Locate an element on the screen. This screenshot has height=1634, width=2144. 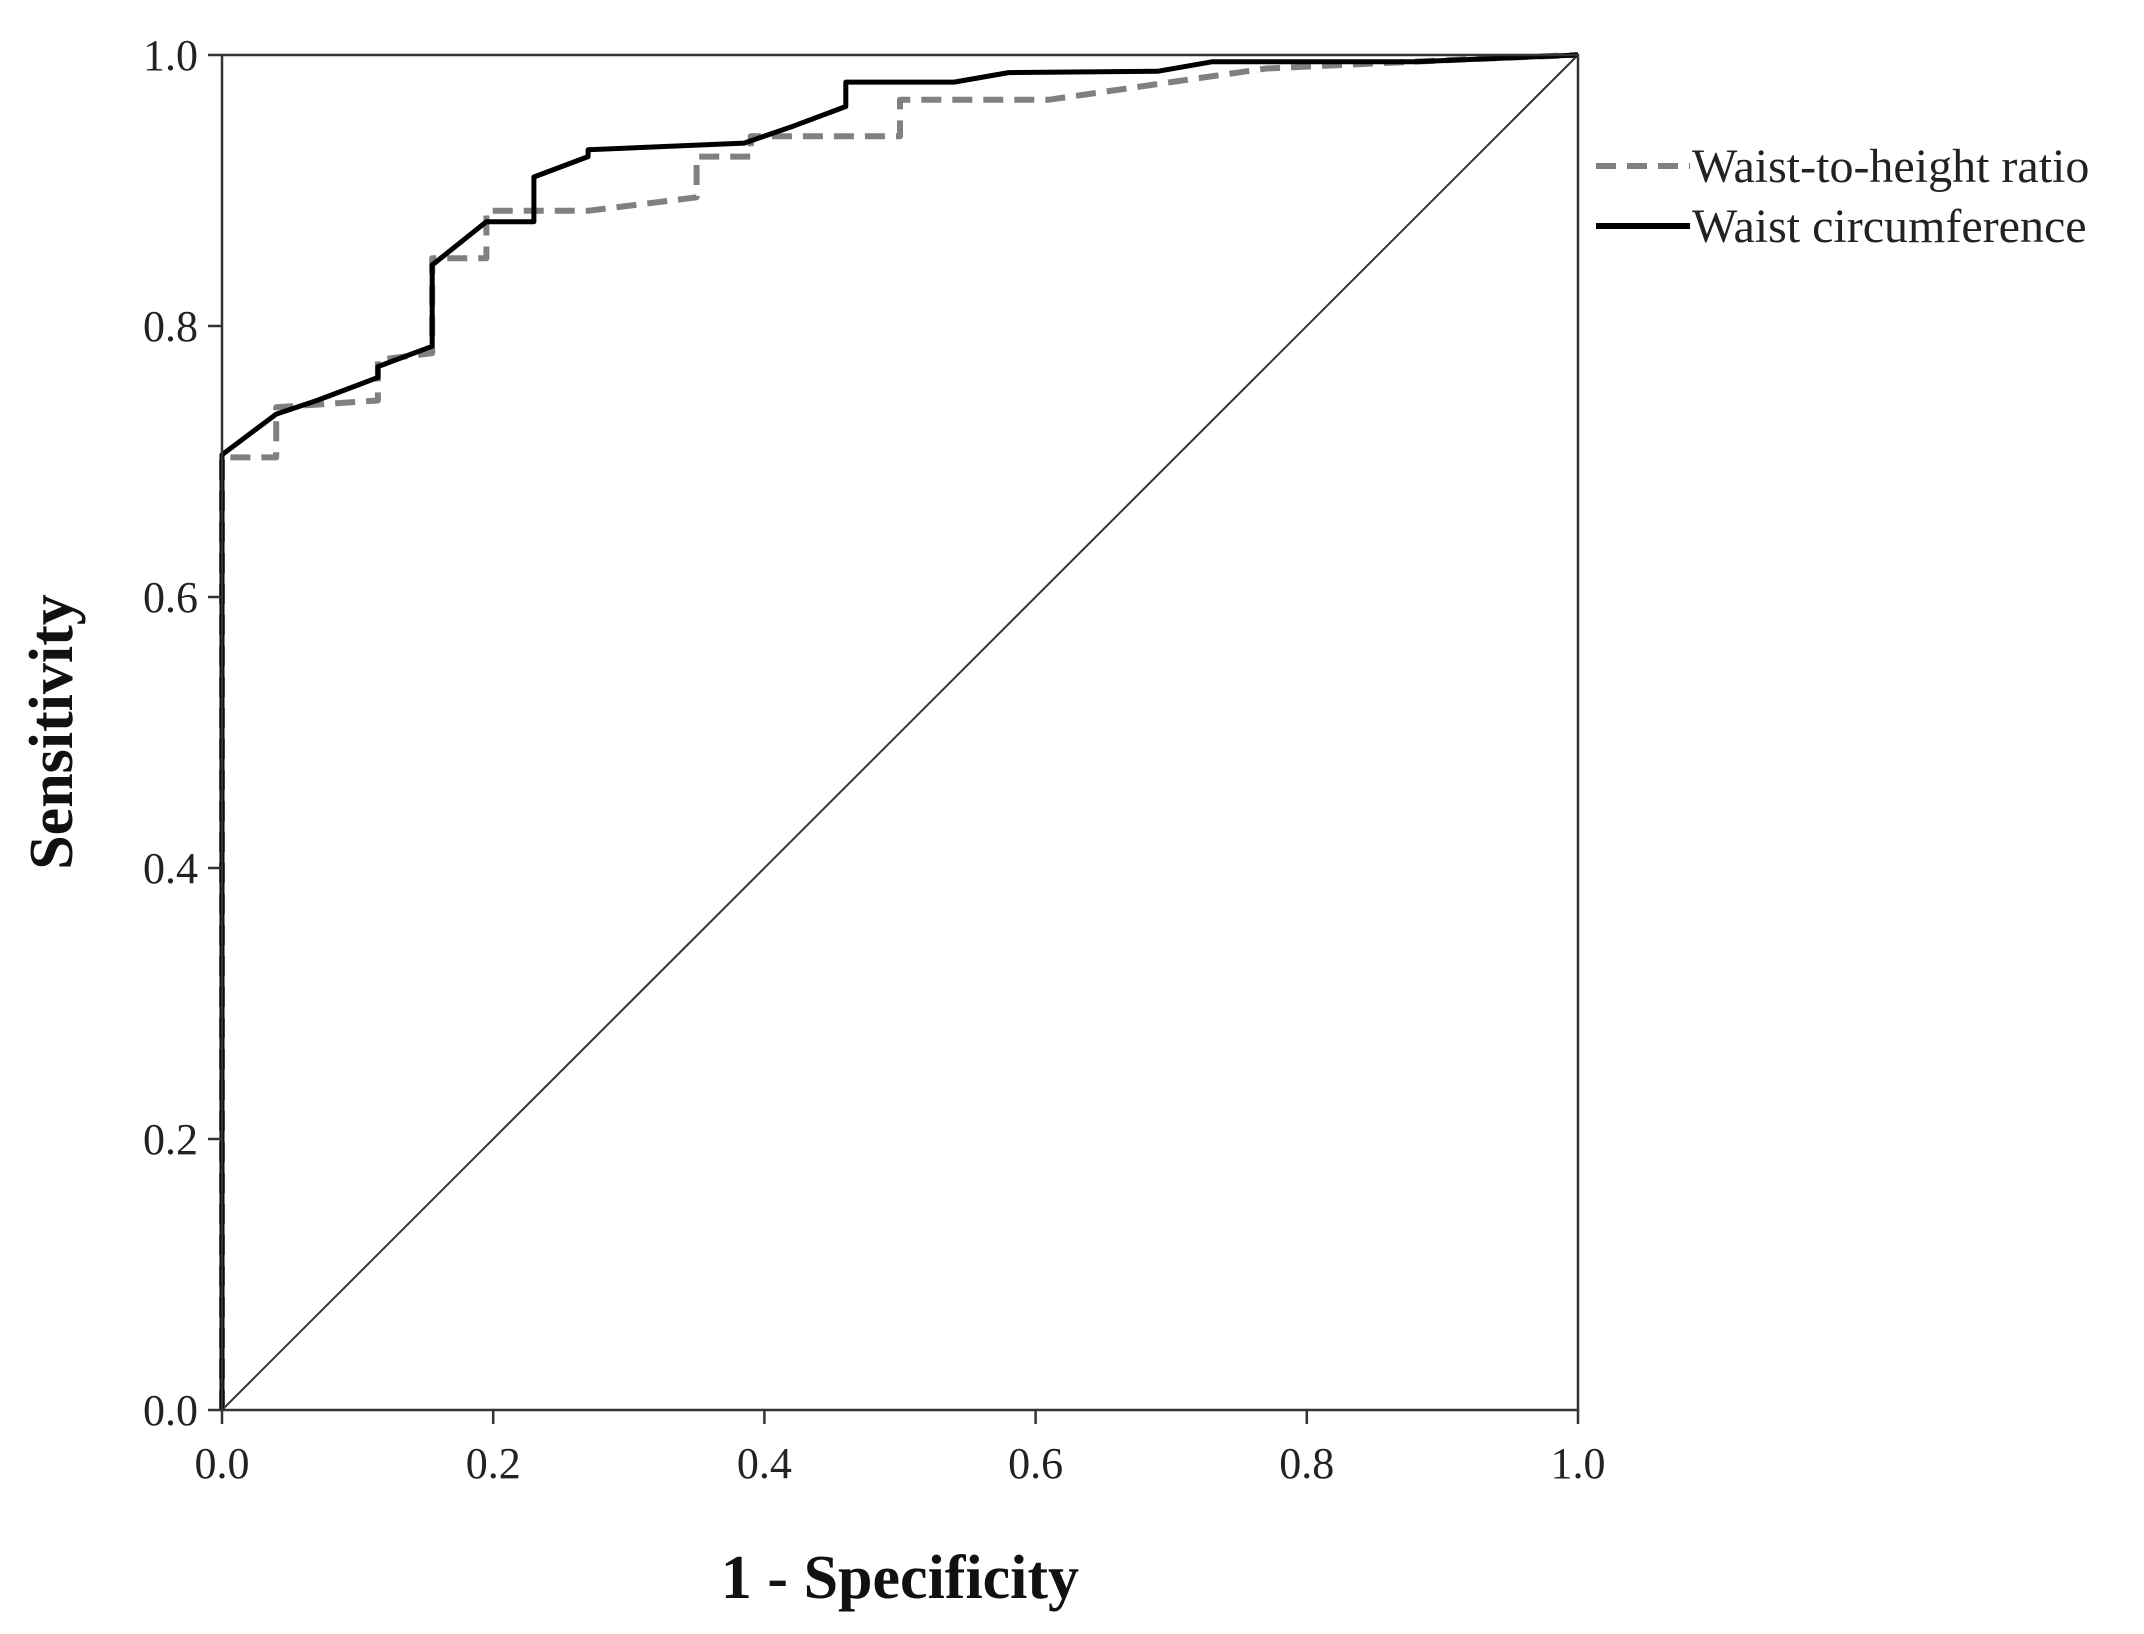
y-tick-label: 0.0 is located at coordinates (170, 1410).